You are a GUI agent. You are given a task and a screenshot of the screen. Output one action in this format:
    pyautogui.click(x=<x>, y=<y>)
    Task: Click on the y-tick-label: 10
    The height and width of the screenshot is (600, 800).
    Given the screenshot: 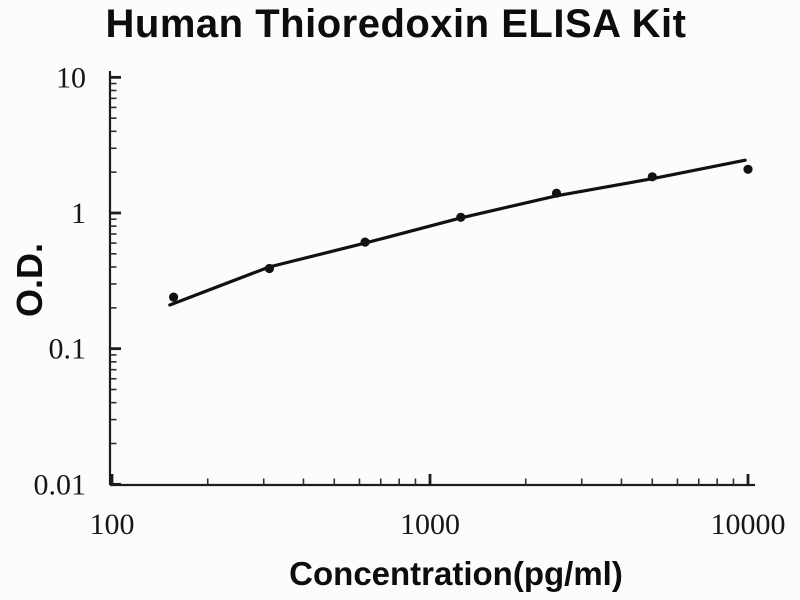 What is the action you would take?
    pyautogui.click(x=71, y=77)
    